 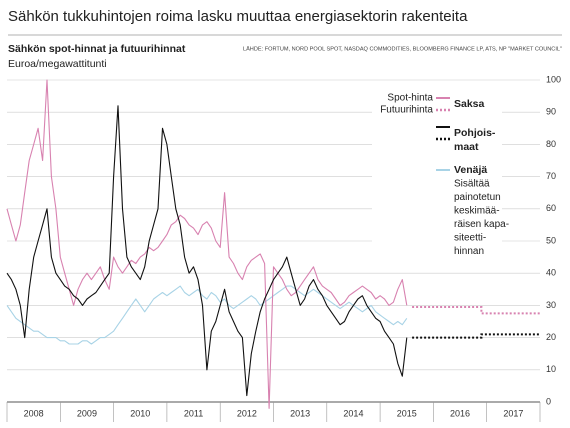 What do you see at coordinates (300, 413) in the screenshot?
I see `x-tick-label: 2013` at bounding box center [300, 413].